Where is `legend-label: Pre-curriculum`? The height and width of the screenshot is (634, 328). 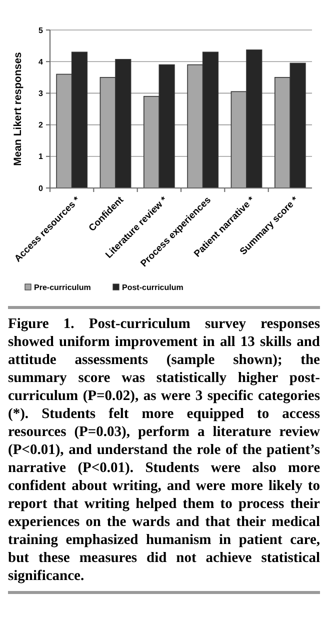
legend-label: Pre-curriculum is located at coordinates (62, 287).